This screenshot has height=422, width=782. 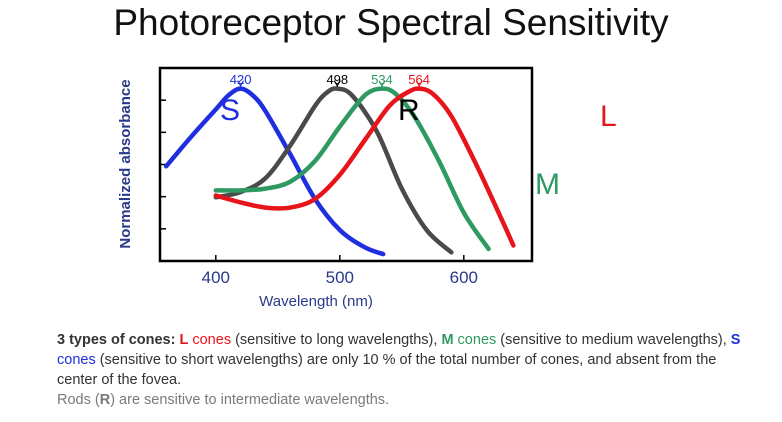 What do you see at coordinates (340, 277) in the screenshot?
I see `x-tick-label: 500` at bounding box center [340, 277].